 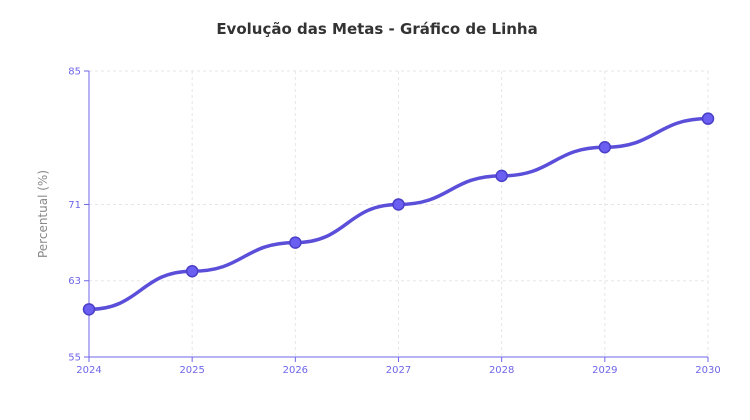 I want to click on x-axis-ticks: 2024 2025 2026 2027 2028 2029 2030, so click(x=398, y=366).